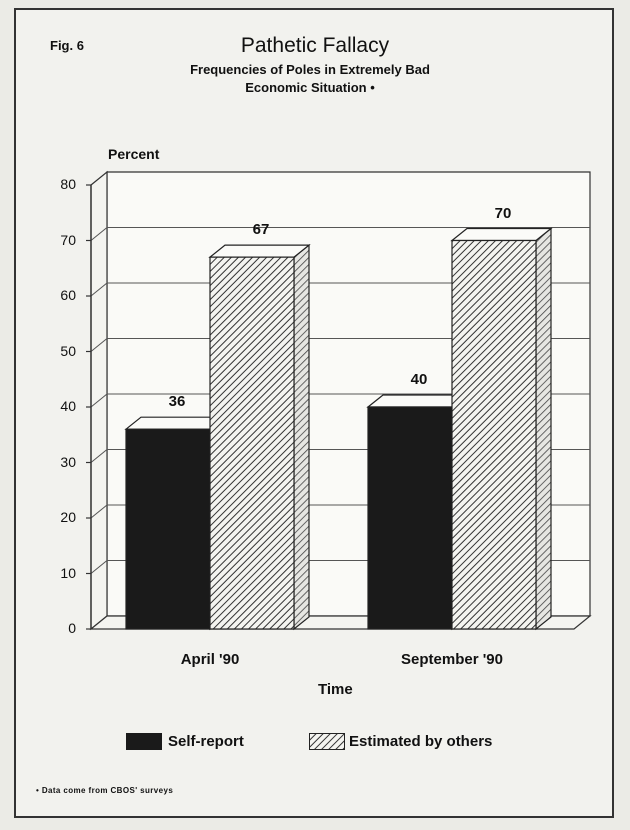 This screenshot has height=830, width=630. What do you see at coordinates (68, 350) in the screenshot?
I see `y-tick-label: 50` at bounding box center [68, 350].